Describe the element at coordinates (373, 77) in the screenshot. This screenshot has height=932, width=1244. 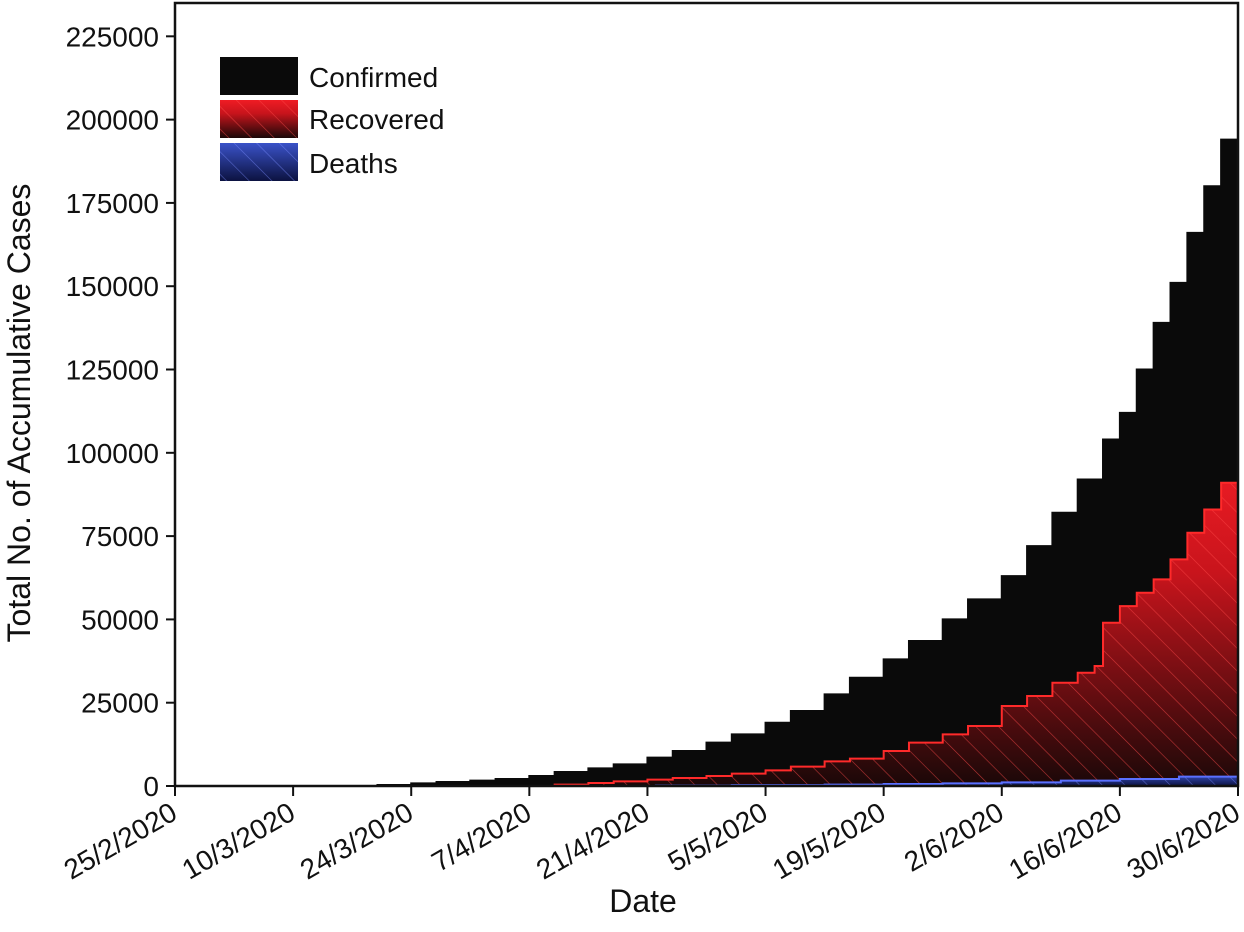
I see `legend-label-confirmed: Confirmed` at that location.